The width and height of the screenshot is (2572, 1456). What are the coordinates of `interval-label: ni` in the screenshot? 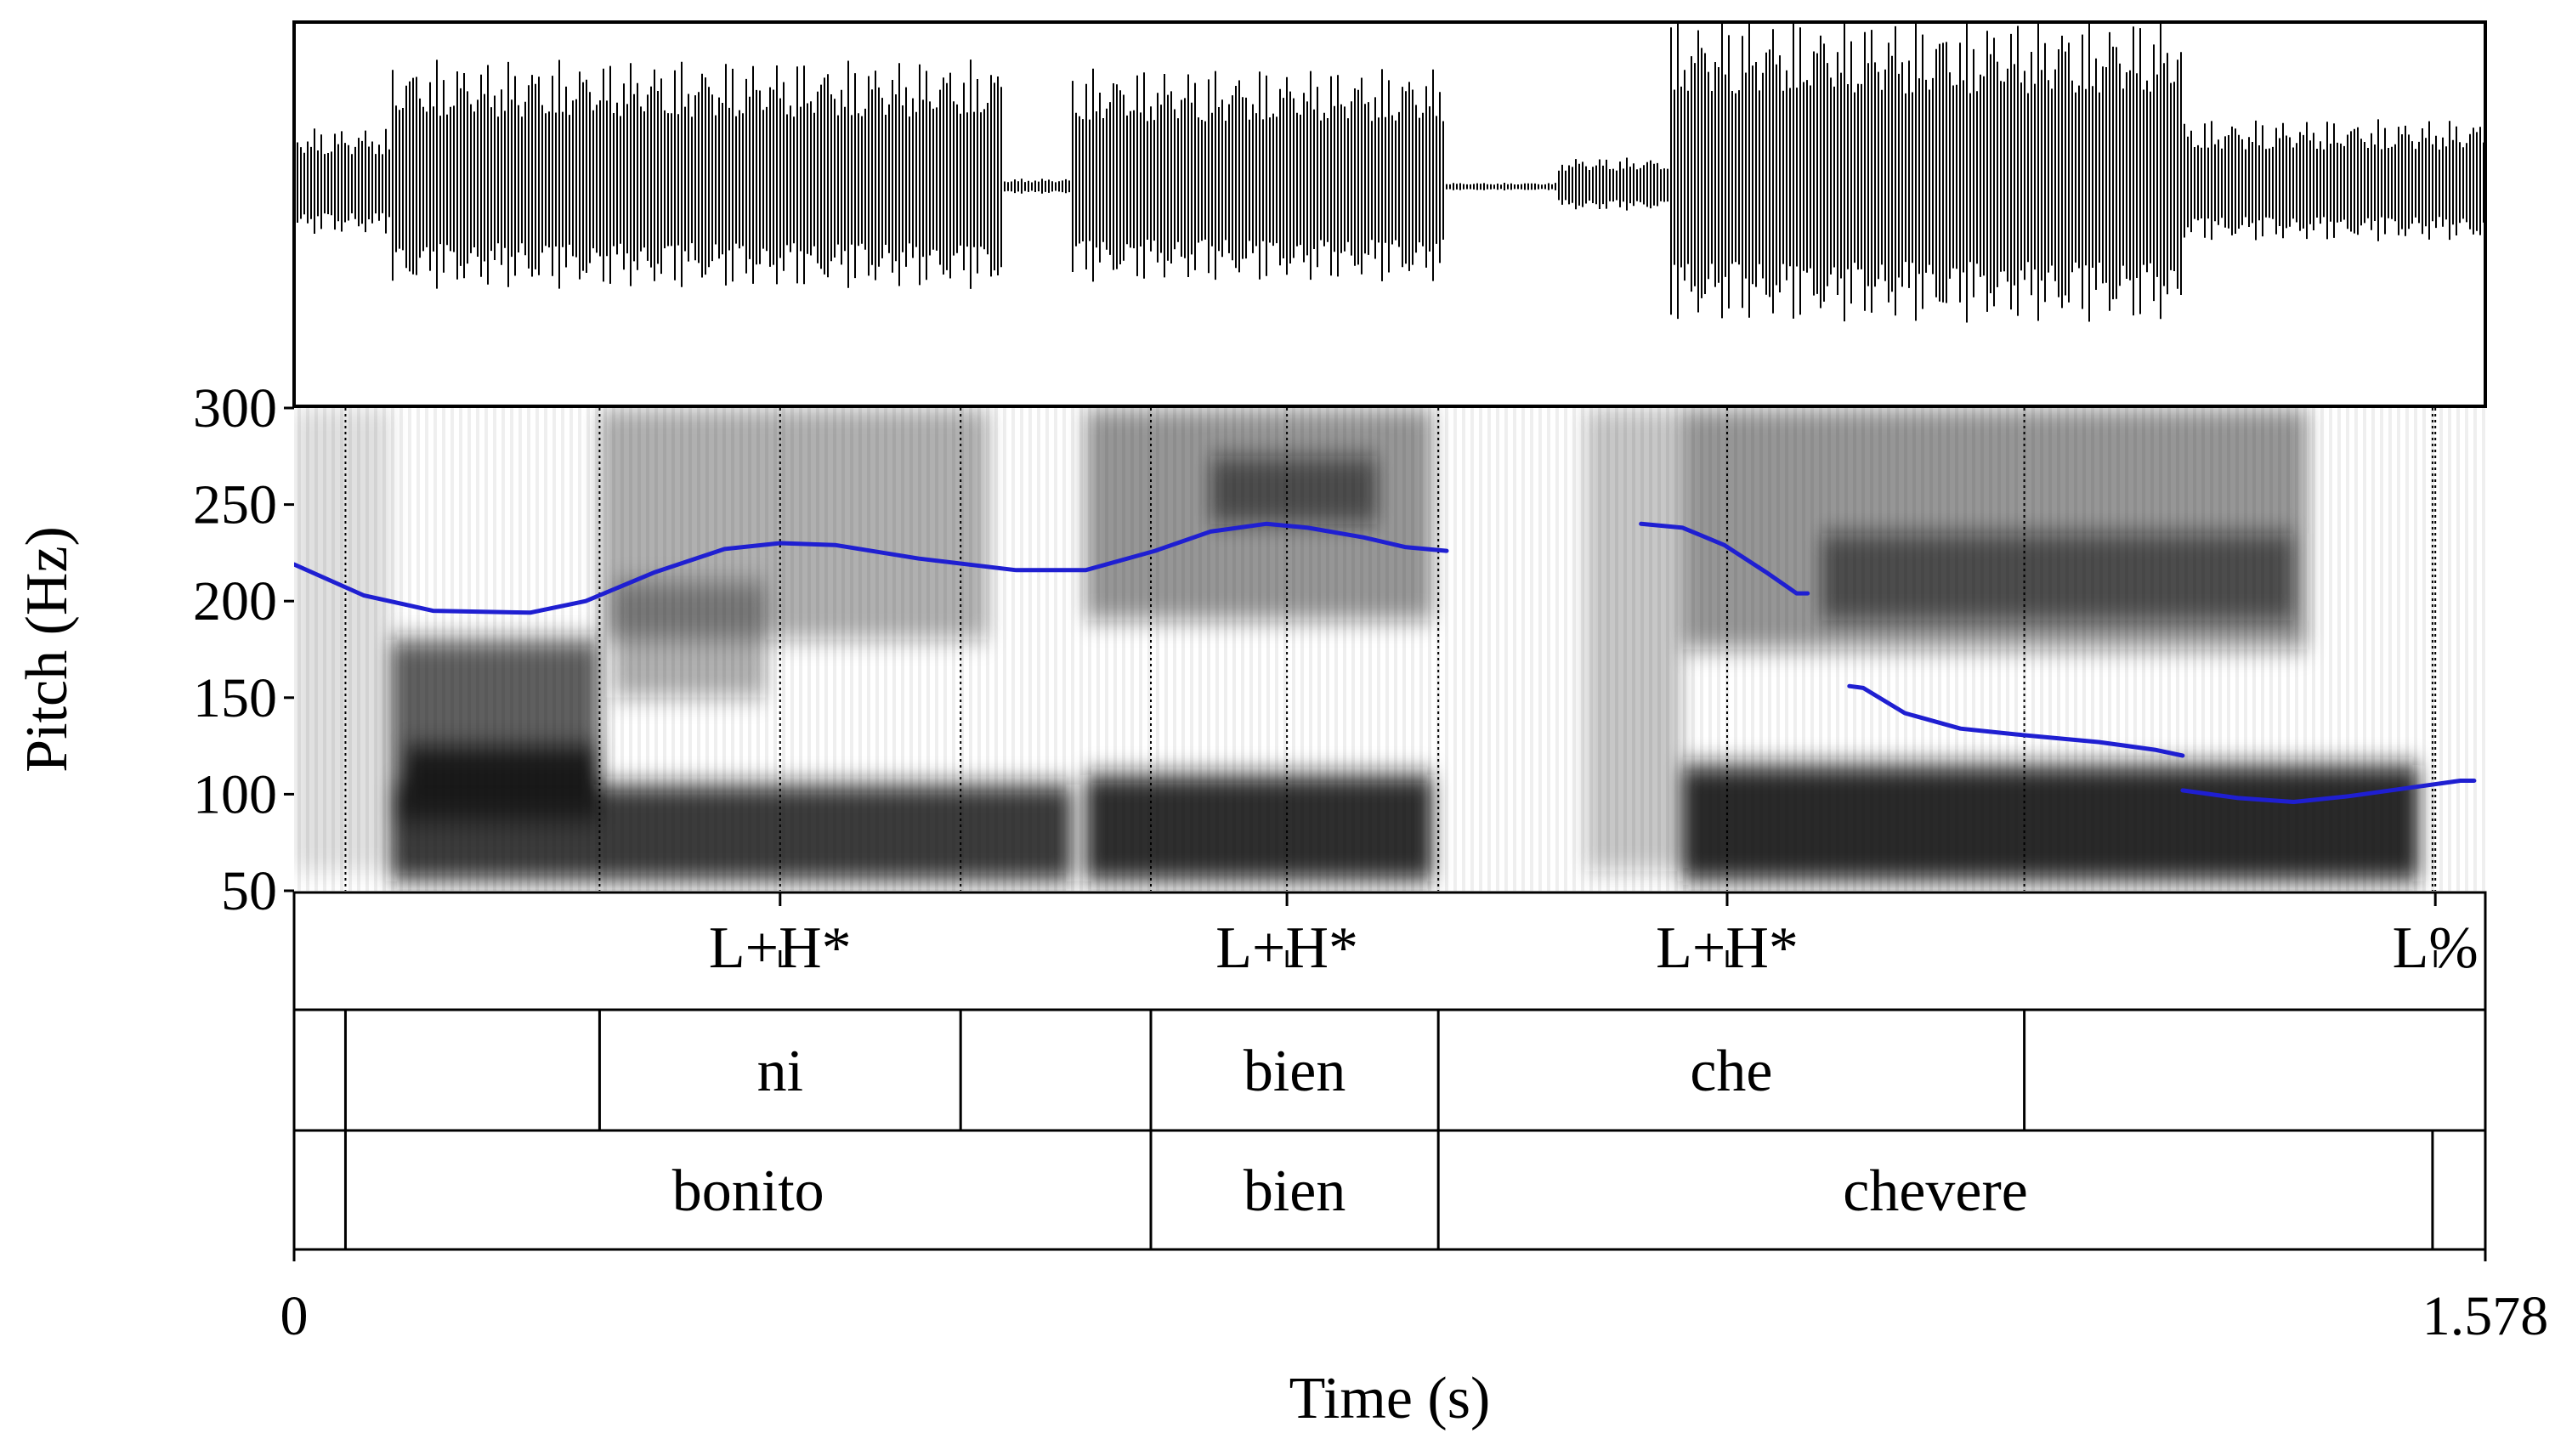 It's located at (780, 1072).